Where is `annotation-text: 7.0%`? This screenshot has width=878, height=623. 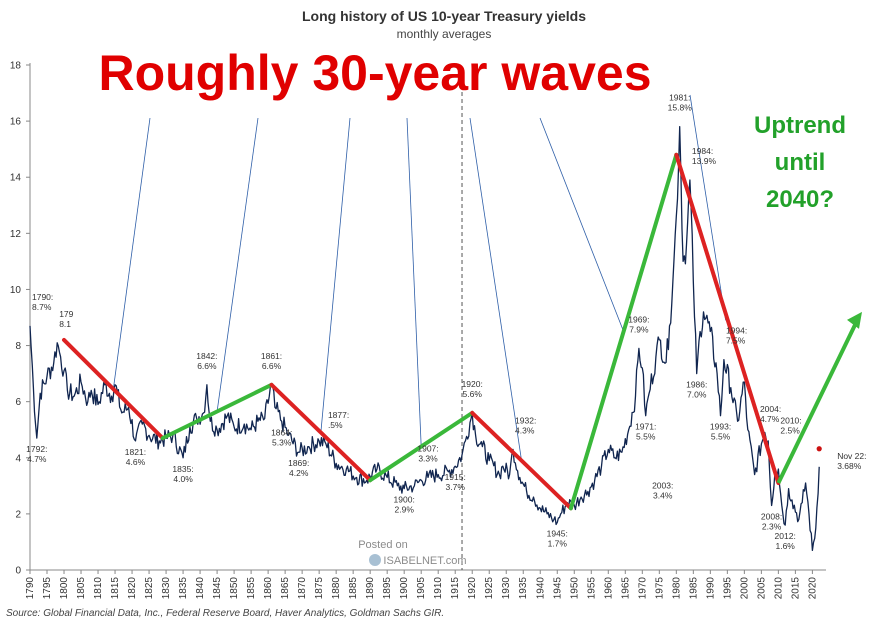 annotation-text: 7.0% is located at coordinates (697, 395).